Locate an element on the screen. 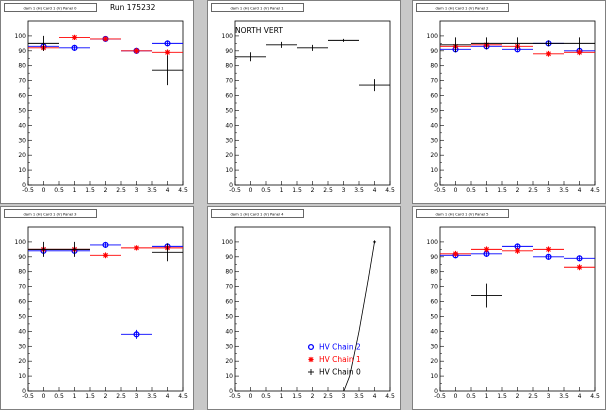 Image resolution: width=606 pixels, height=410 pixels. panel-title: dam 1 (H) Card 1 (V) Panel 4 is located at coordinates (257, 215).